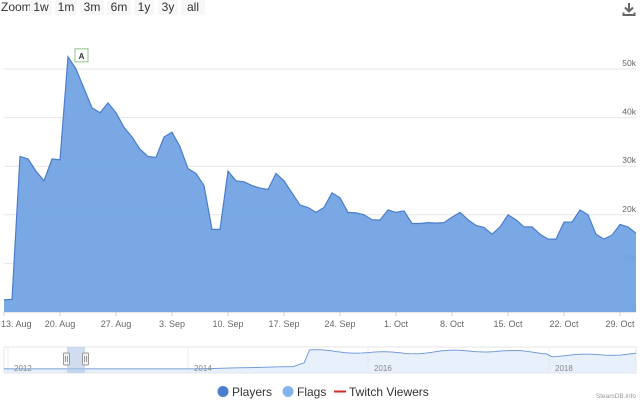 This screenshot has width=640, height=401. What do you see at coordinates (227, 324) in the screenshot?
I see `x-tick-label: 10. Sep` at bounding box center [227, 324].